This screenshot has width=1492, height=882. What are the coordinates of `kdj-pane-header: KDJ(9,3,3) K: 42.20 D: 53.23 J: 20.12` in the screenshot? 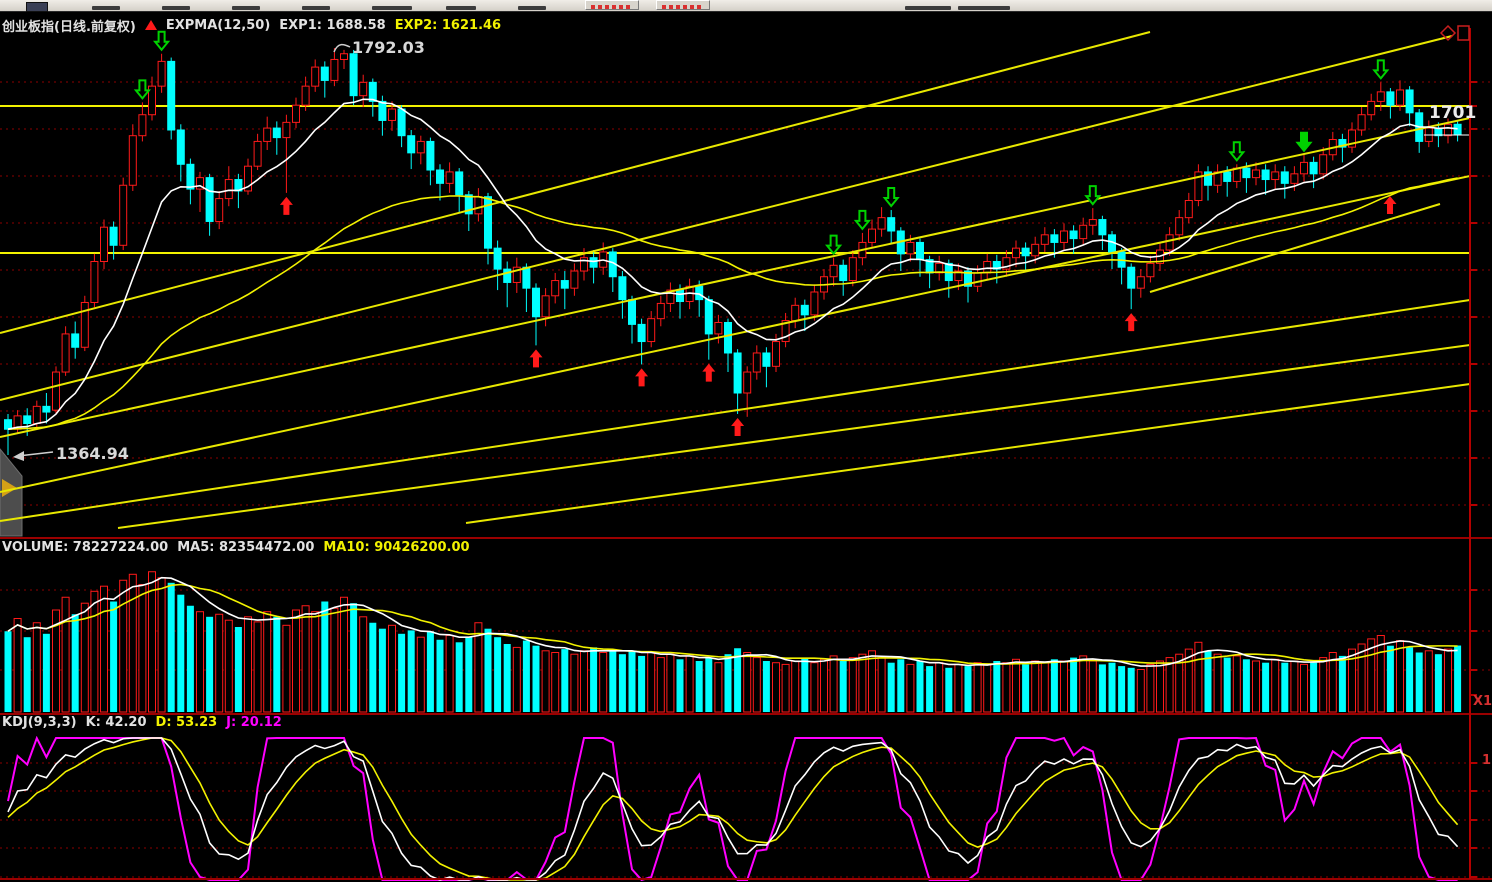 It's located at (142, 722).